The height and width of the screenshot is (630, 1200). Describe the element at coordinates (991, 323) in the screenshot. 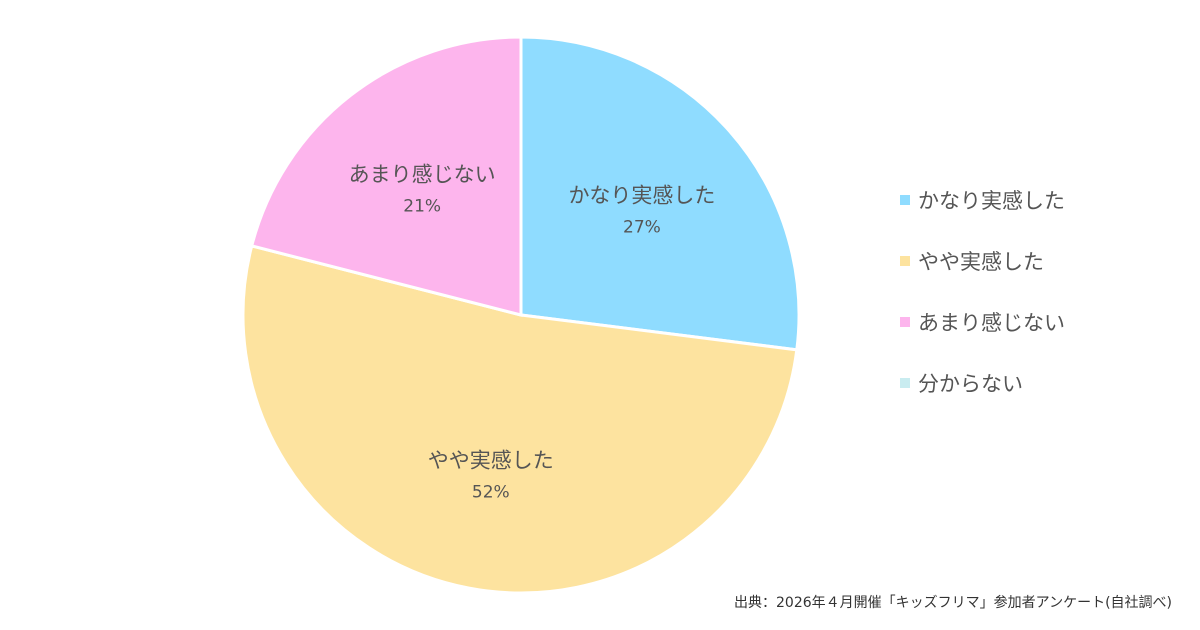

I see `legend-label-2: あまり感じない` at that location.